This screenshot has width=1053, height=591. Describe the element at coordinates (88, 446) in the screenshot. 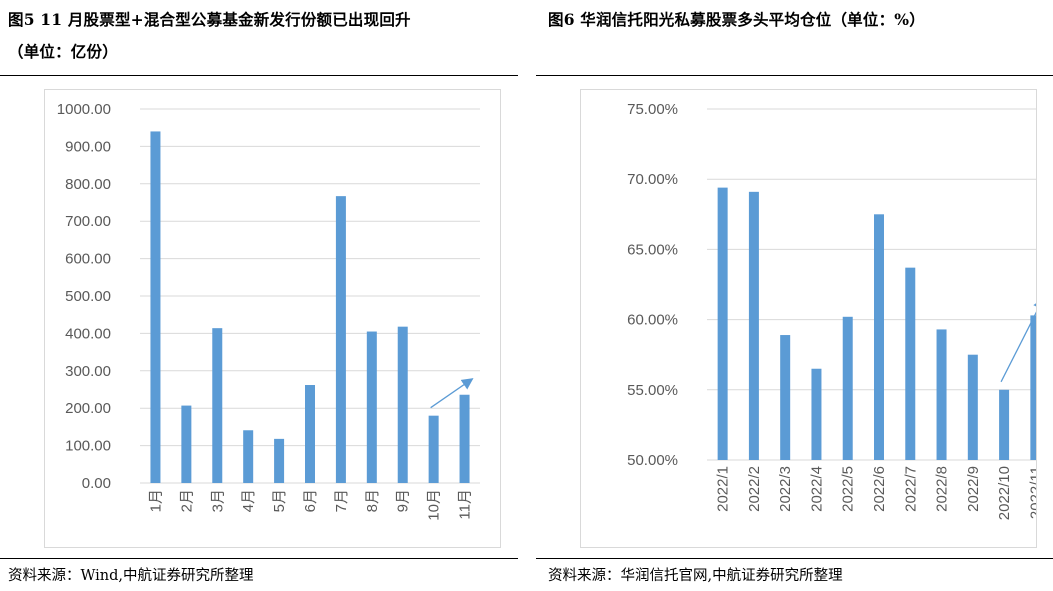

I see `figure-5-y-tick-label: 100.00` at that location.